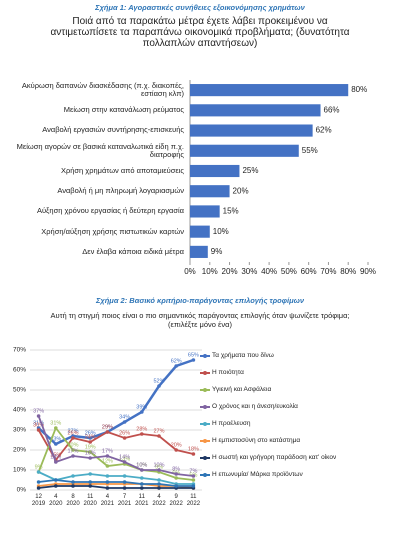  I want to click on x-tick-label: 90%, so click(368, 271).